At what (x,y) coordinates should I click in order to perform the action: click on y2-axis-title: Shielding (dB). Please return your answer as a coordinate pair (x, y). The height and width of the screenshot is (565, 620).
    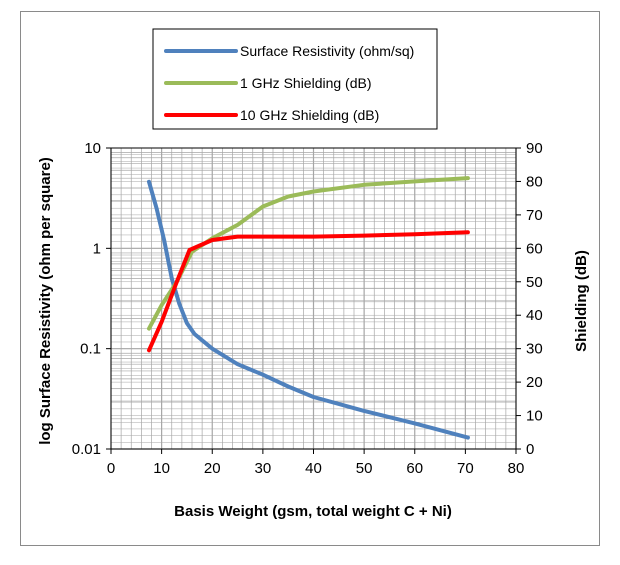
    Looking at the image, I should click on (581, 301).